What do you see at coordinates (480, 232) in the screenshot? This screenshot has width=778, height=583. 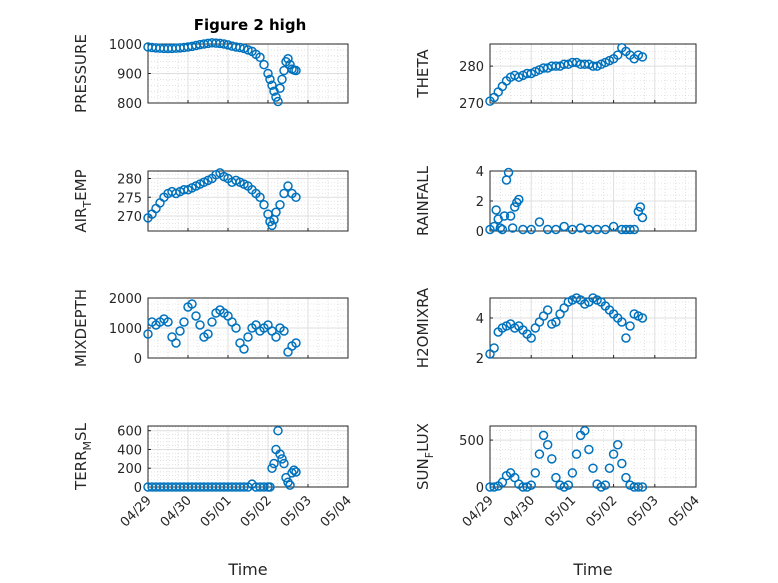 I see `y-tick-label: 0` at bounding box center [480, 232].